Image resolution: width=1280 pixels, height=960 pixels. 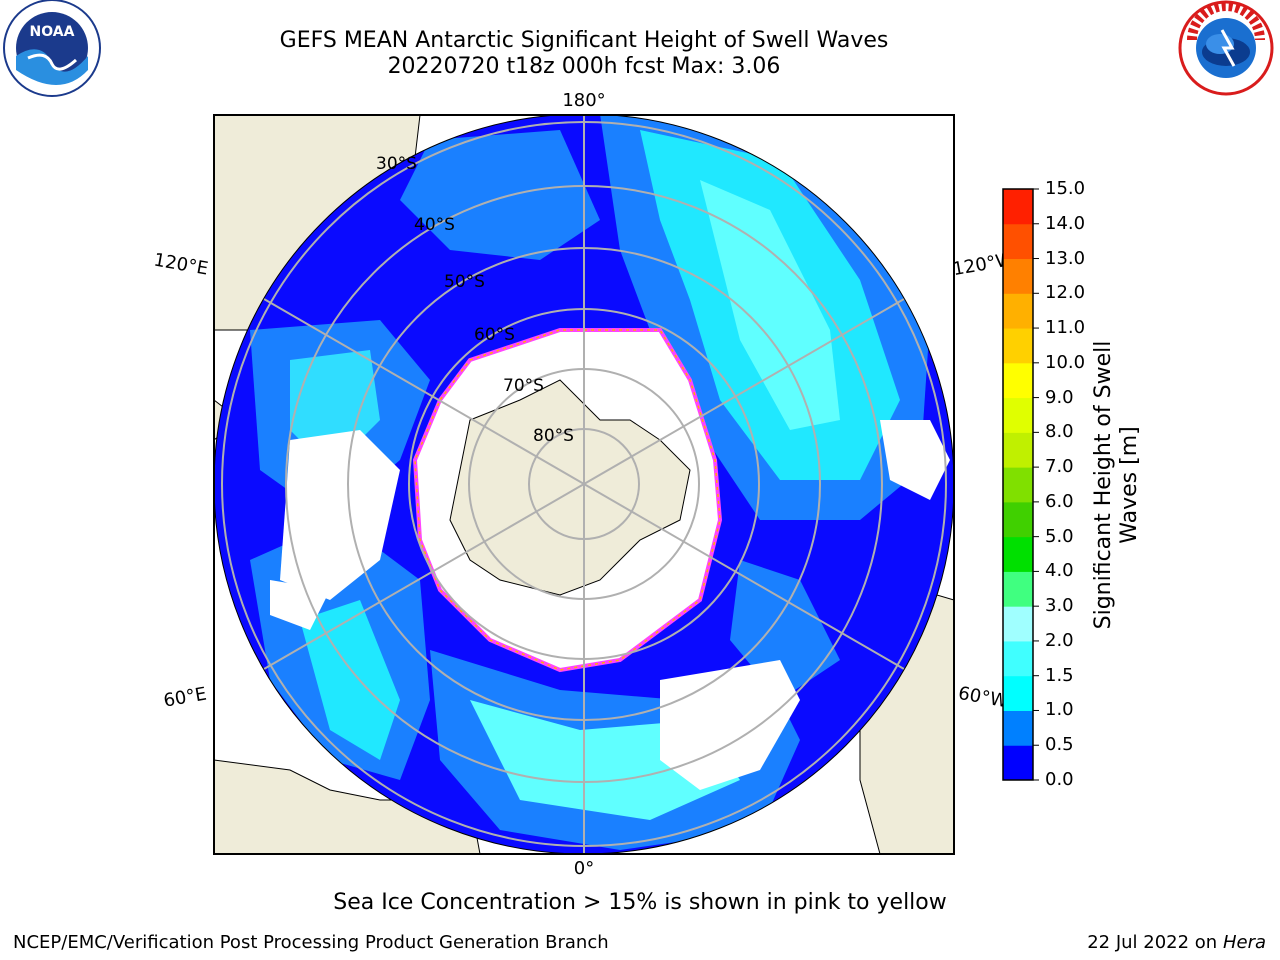 I want to click on colorbar-title-line2: Waves [m], so click(x=1129, y=485).